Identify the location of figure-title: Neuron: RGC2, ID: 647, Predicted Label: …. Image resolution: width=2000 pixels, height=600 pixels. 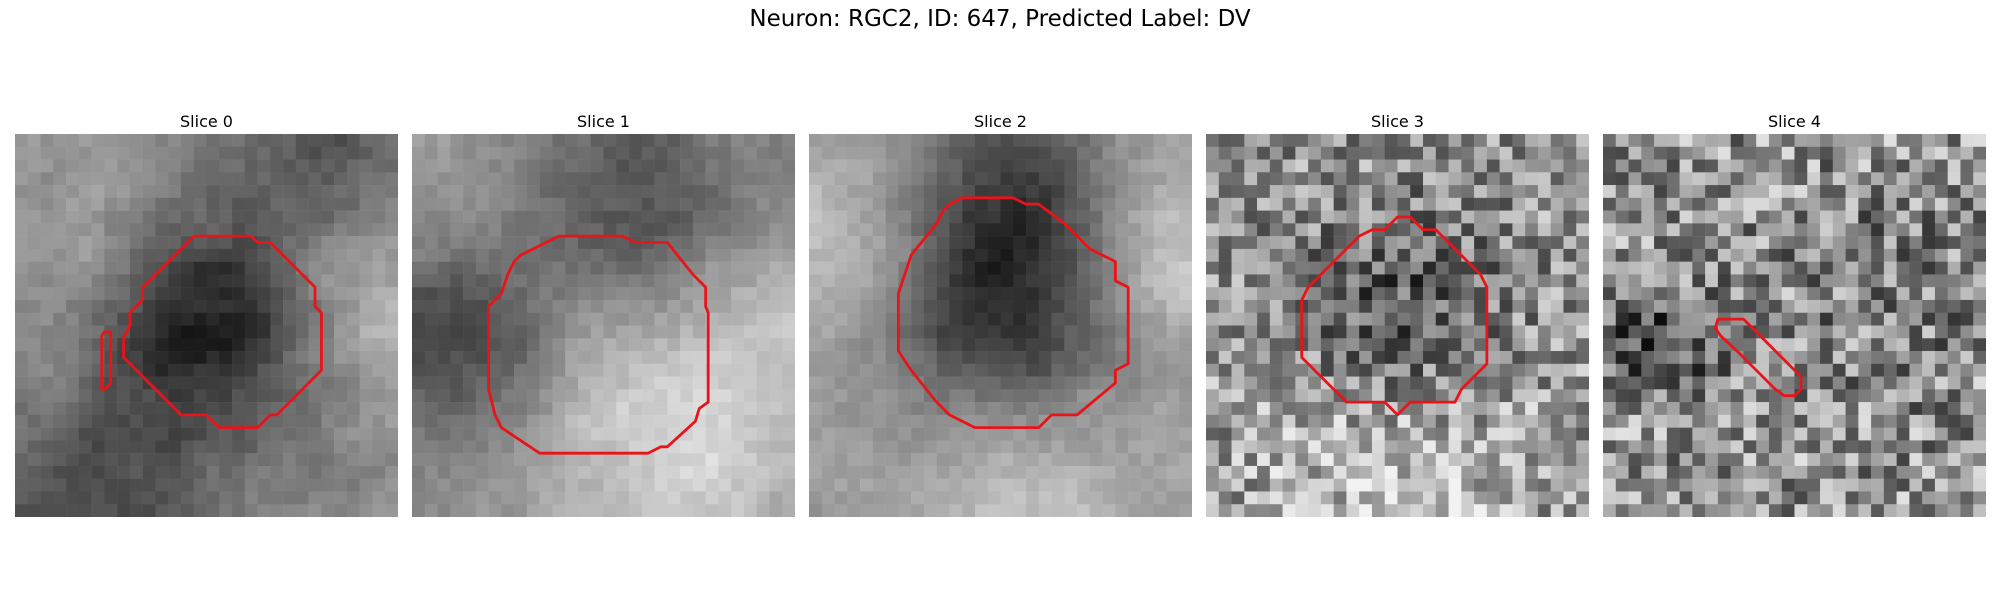
(1000, 19).